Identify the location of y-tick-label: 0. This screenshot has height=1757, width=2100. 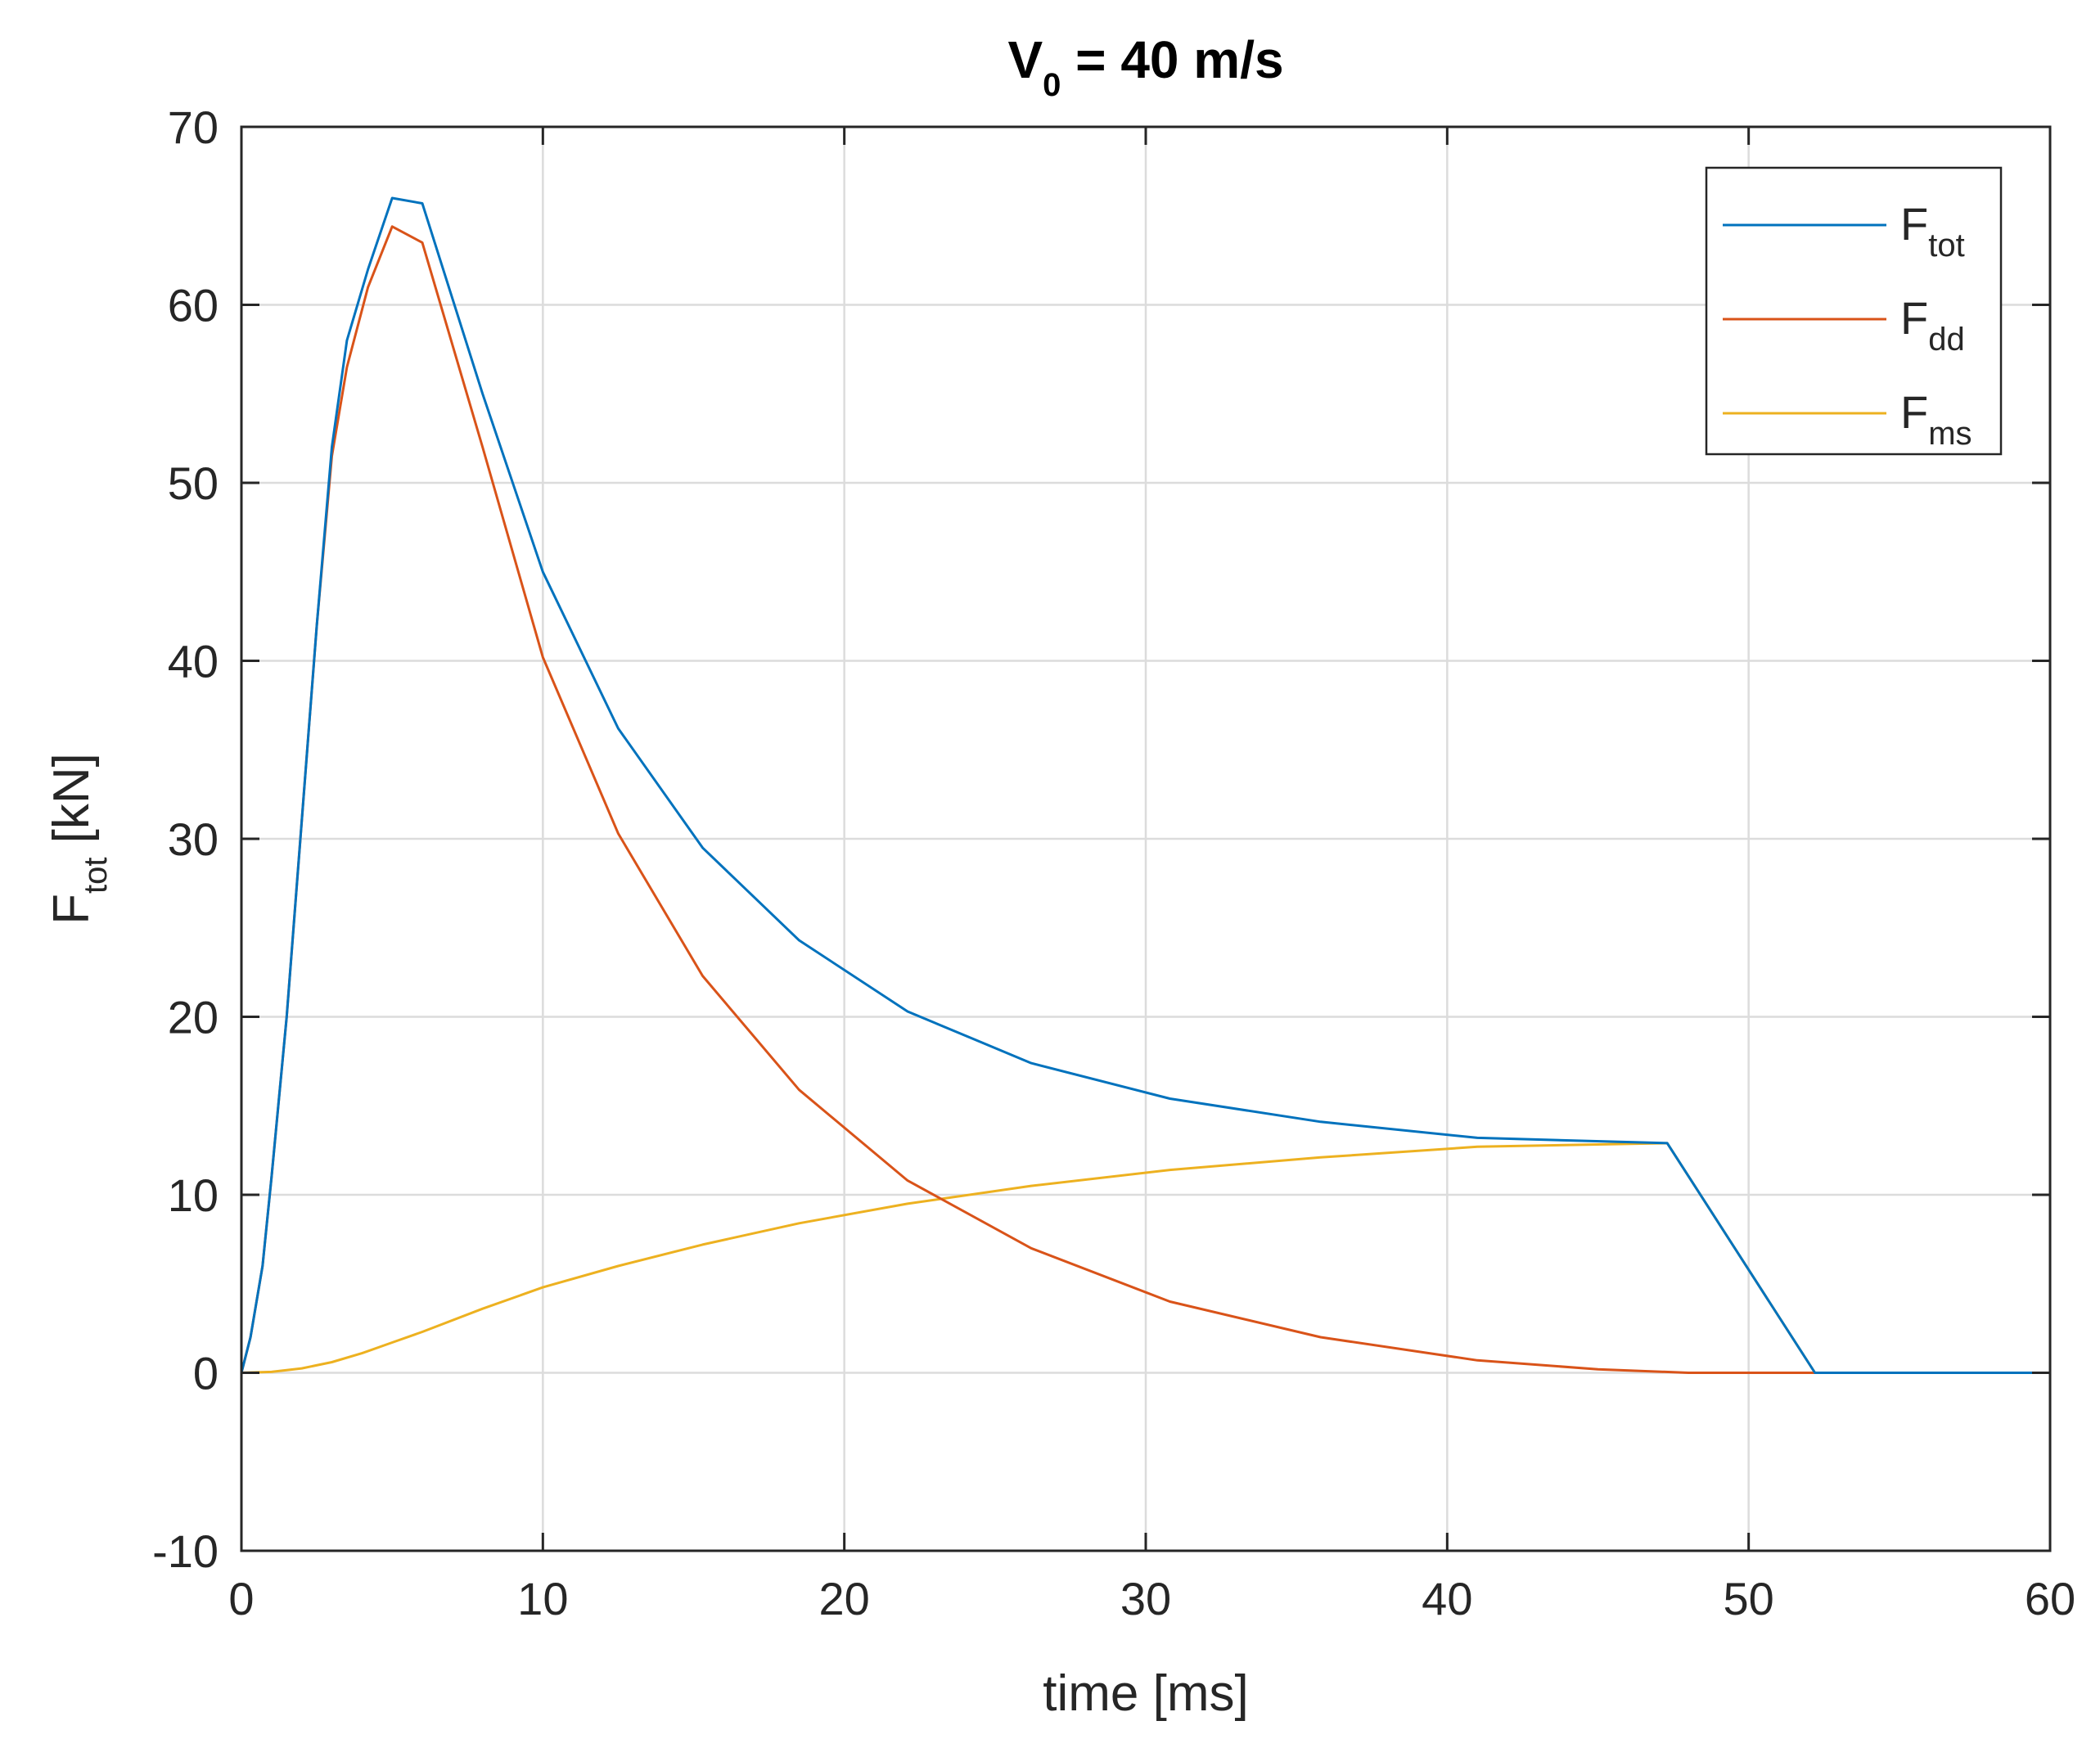
(206, 1373).